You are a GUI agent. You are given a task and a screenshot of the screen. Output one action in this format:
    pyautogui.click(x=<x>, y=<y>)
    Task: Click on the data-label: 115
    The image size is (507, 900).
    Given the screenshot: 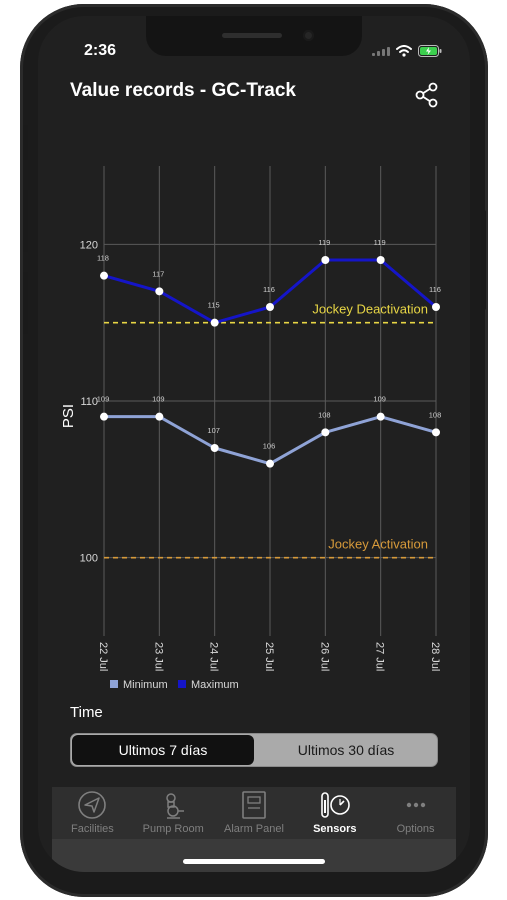 What is the action you would take?
    pyautogui.click(x=214, y=305)
    